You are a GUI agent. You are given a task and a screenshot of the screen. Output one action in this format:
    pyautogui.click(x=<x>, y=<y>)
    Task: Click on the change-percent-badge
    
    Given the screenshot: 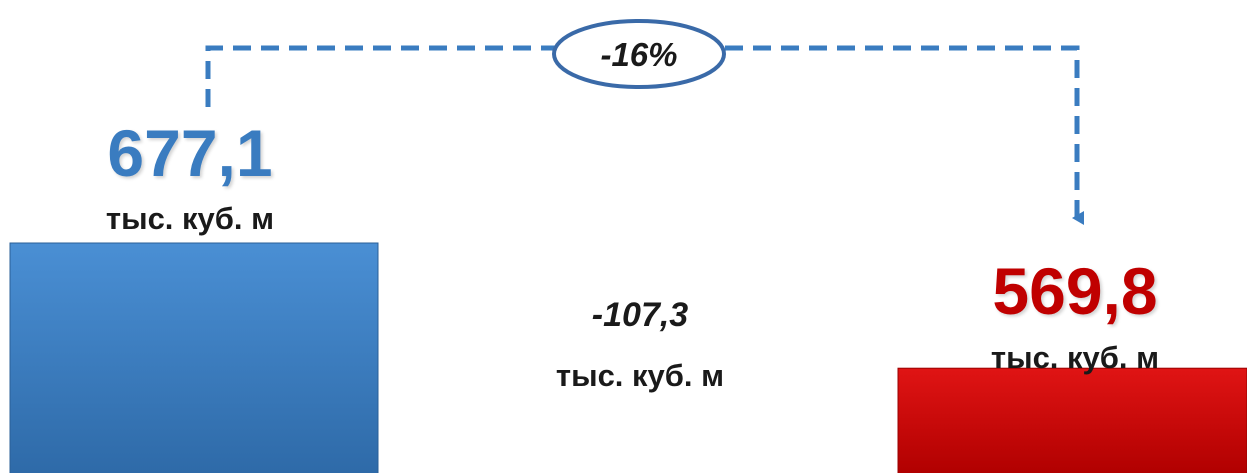 What is the action you would take?
    pyautogui.click(x=639, y=54)
    